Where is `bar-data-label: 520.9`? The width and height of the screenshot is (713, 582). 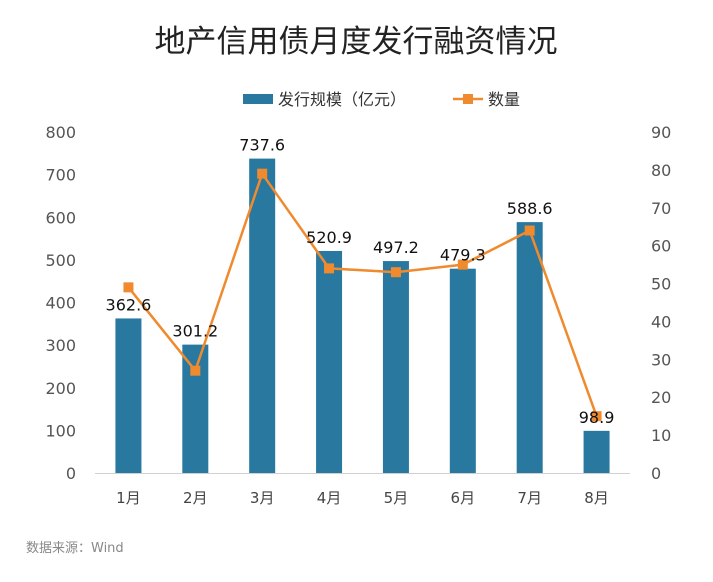 bar-data-label: 520.9 is located at coordinates (329, 237).